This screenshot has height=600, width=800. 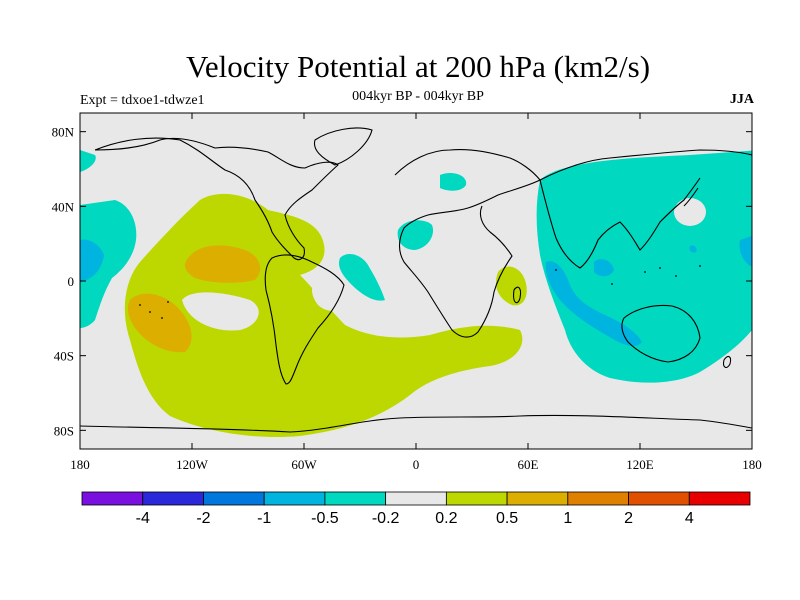 What do you see at coordinates (567, 518) in the screenshot?
I see `colorbar-label: 1` at bounding box center [567, 518].